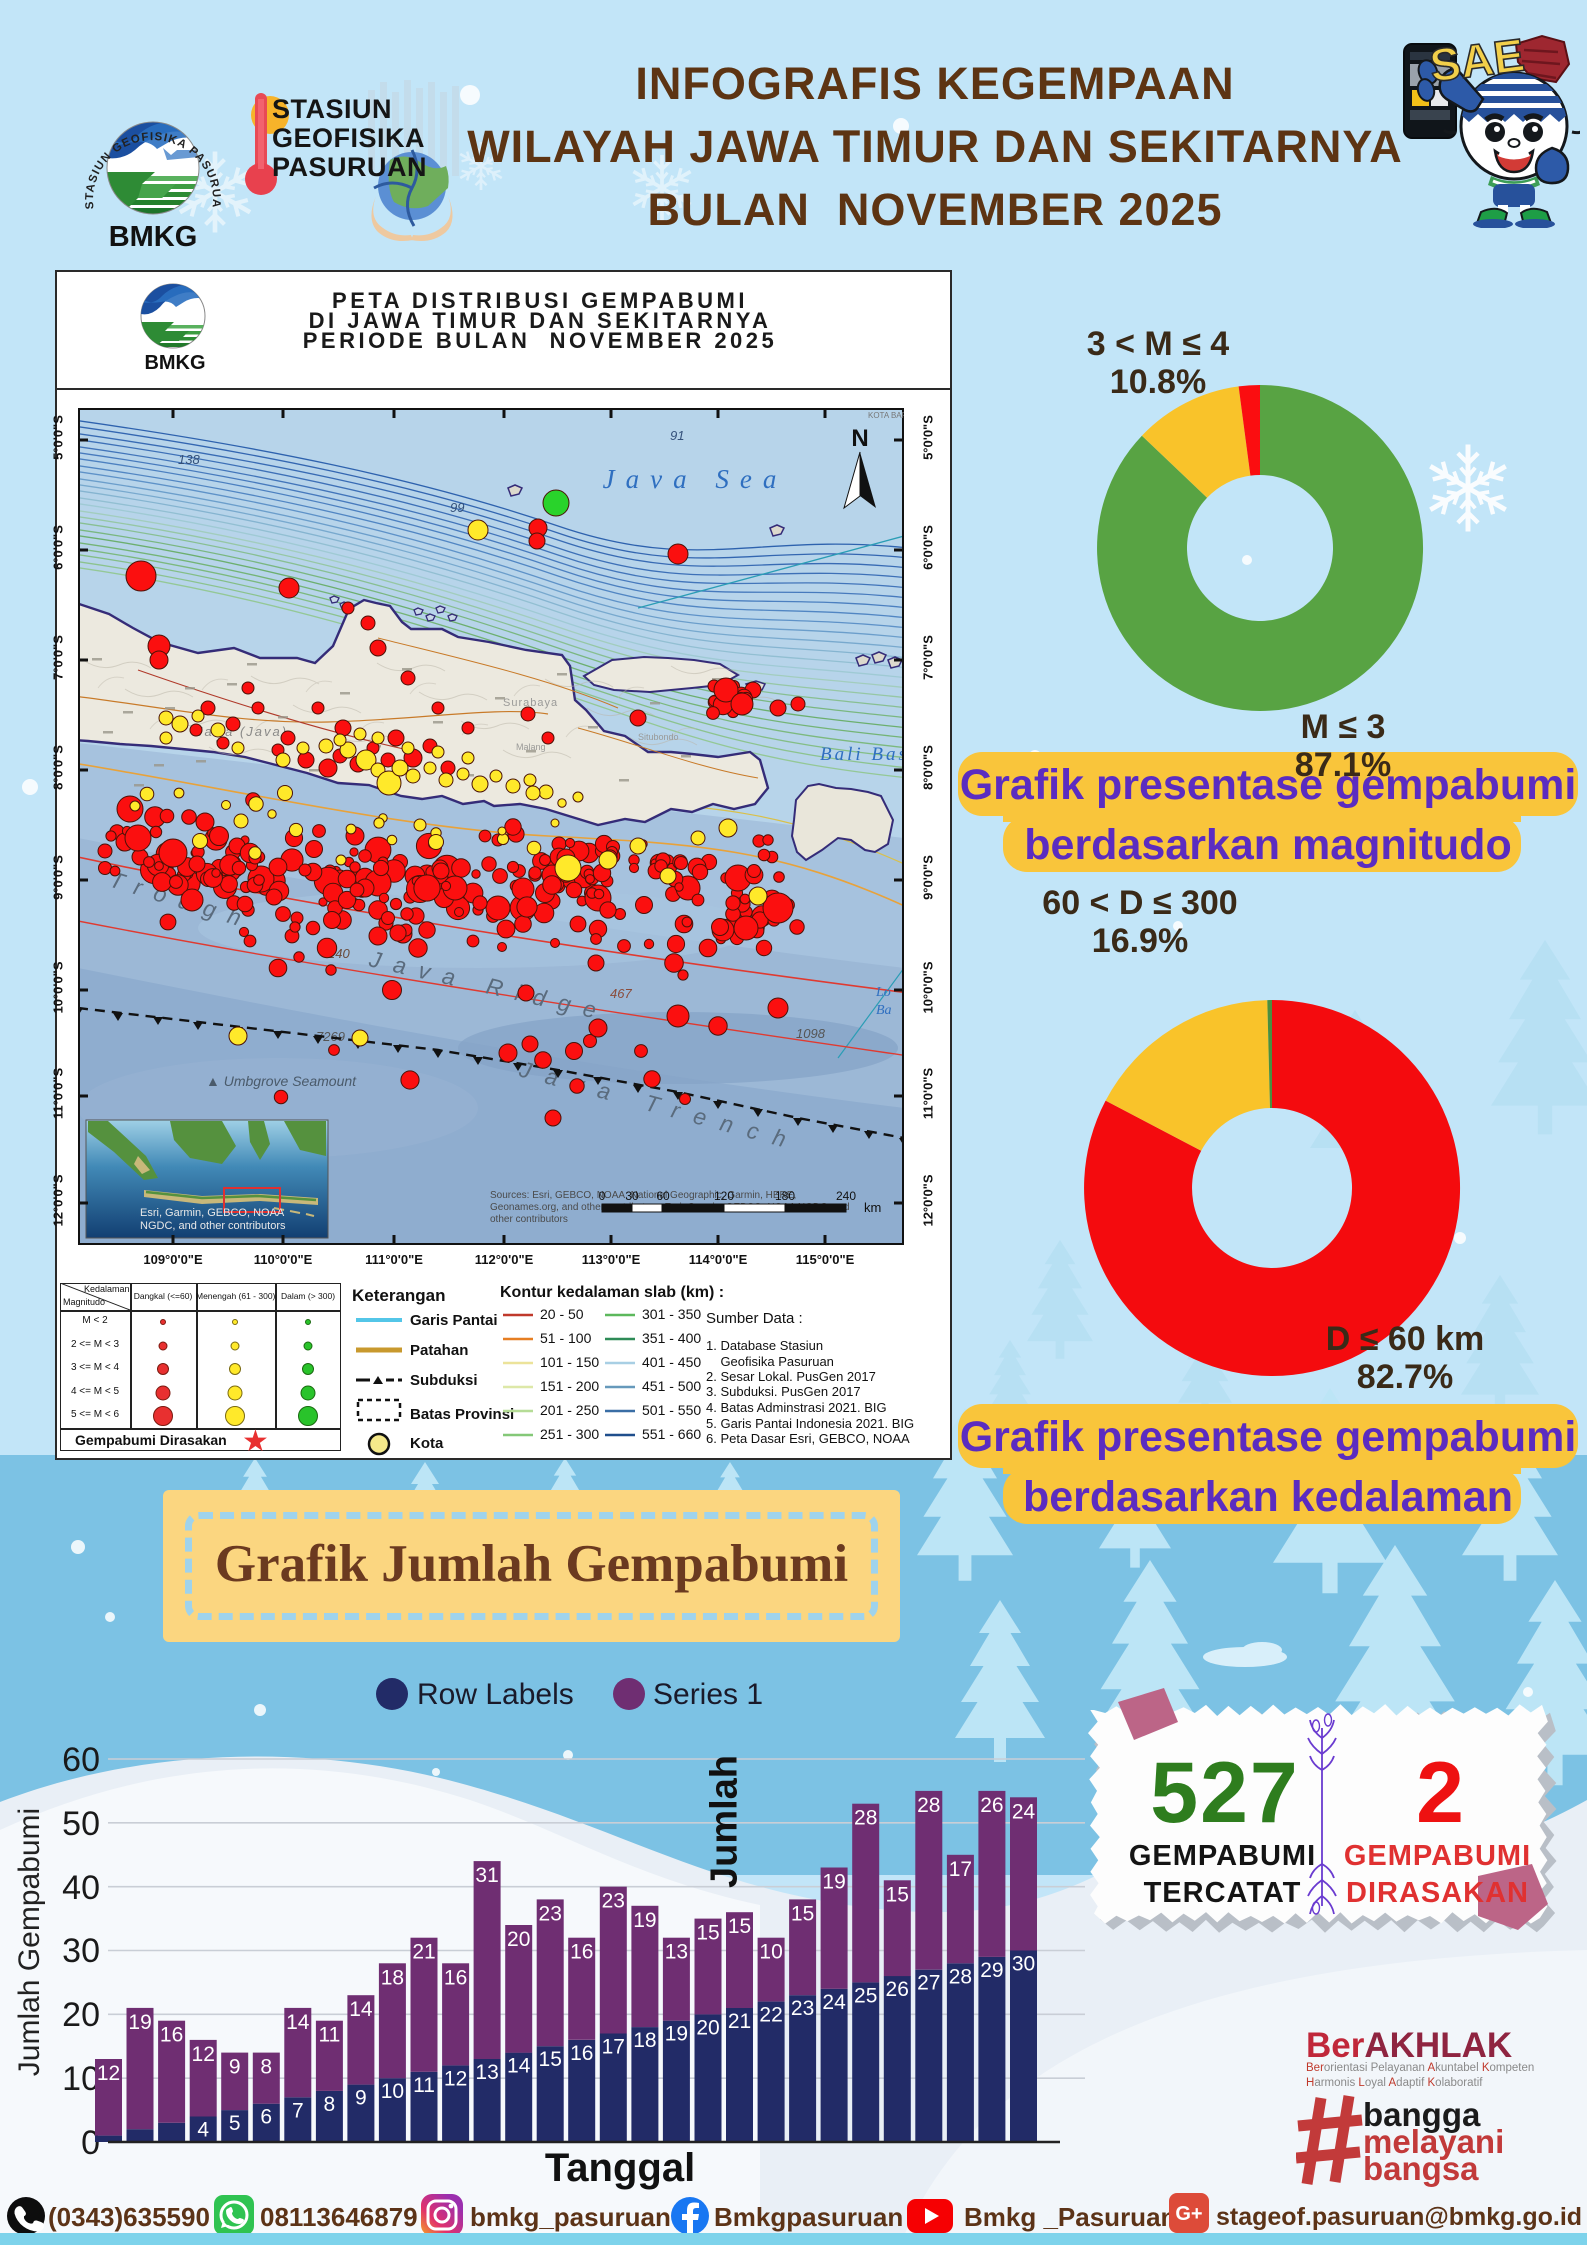 Image resolution: width=1587 pixels, height=2245 pixels. I want to click on svg-text: other contributors, so click(529, 1219).